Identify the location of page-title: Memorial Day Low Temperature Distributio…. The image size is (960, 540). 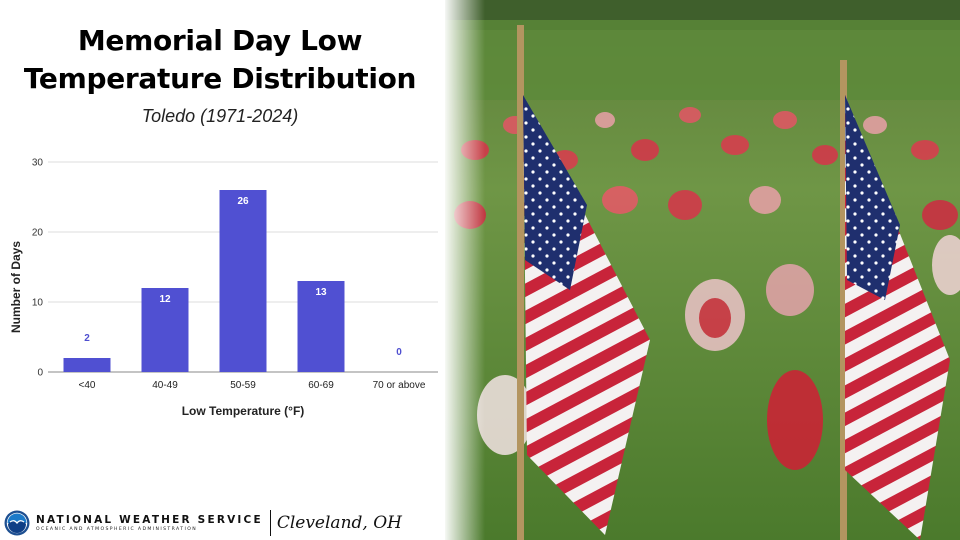
(220, 60).